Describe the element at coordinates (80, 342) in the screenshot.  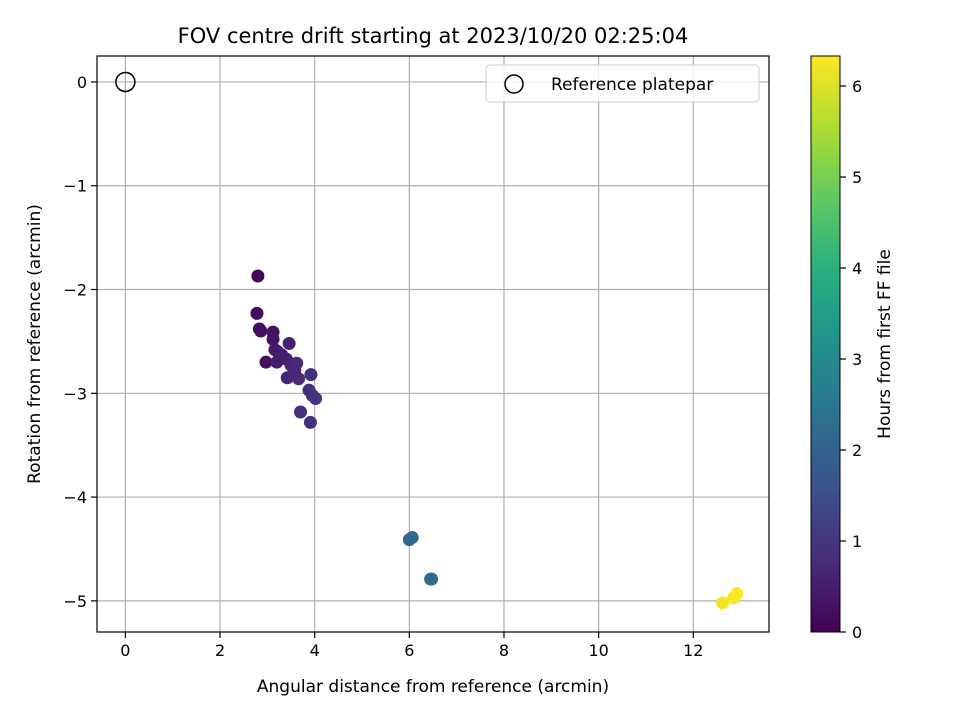
I see `y-axis-ticks: 0 −1 −2 −3 −4 −5` at that location.